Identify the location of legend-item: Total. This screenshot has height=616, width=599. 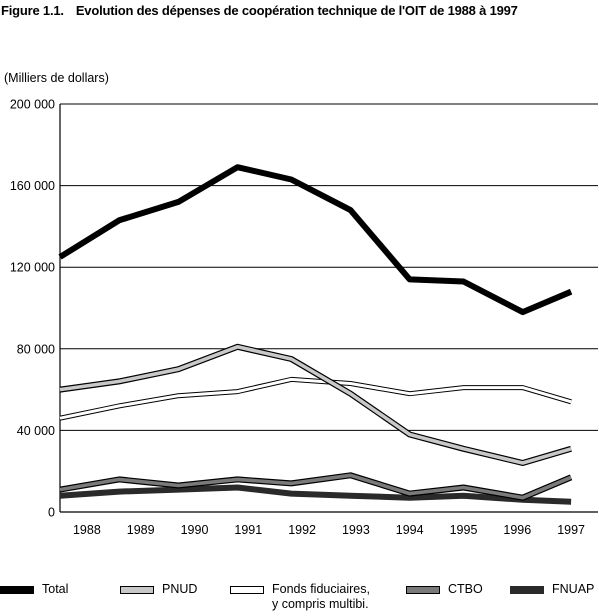
(34, 589).